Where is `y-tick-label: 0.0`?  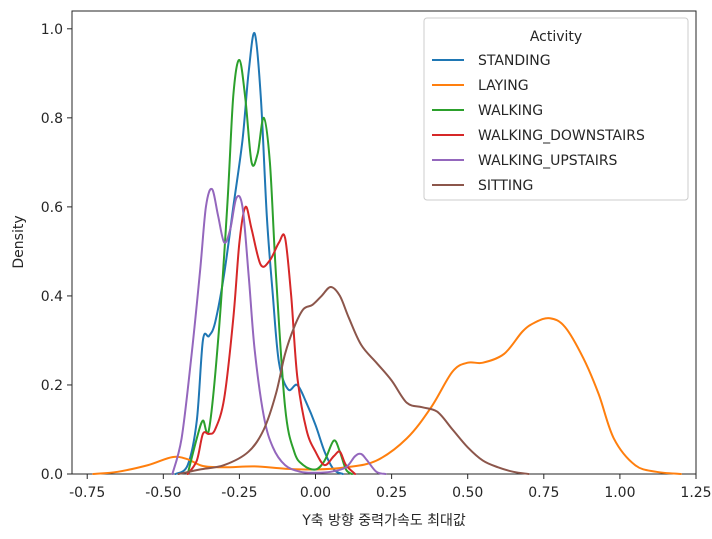 y-tick-label: 0.0 is located at coordinates (52, 475).